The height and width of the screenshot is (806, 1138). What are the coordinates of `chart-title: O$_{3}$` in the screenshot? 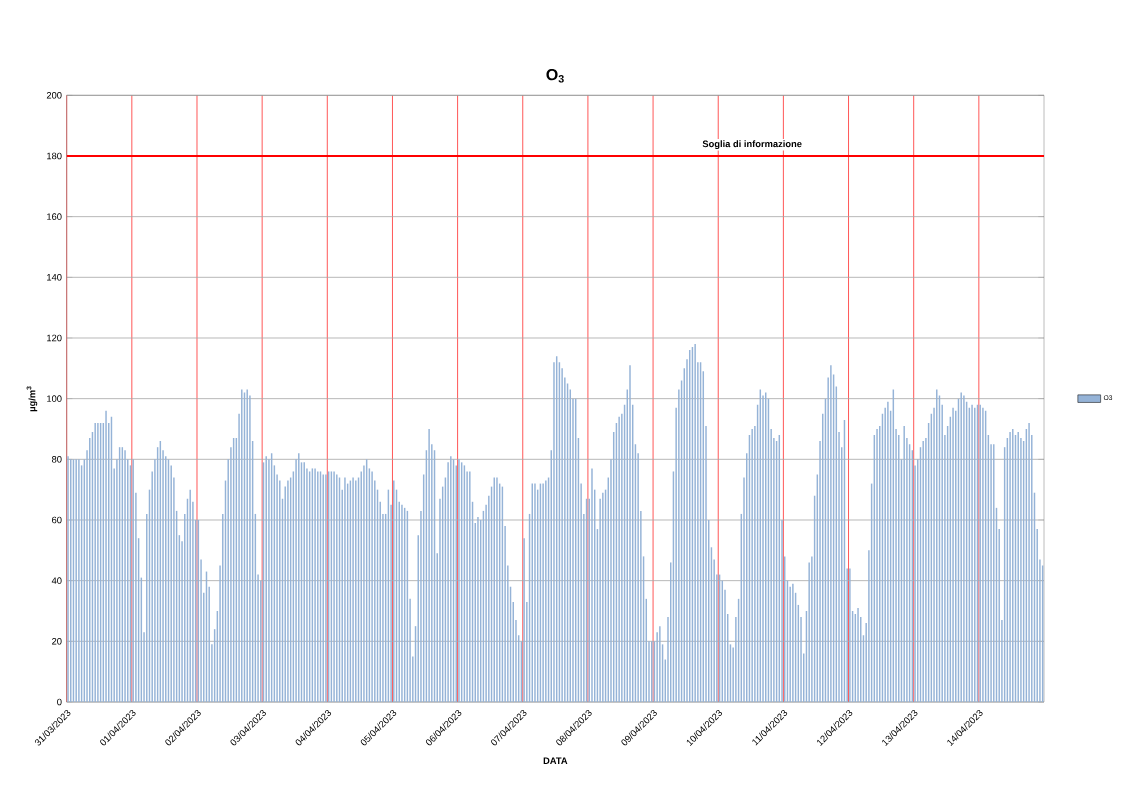 It's located at (555, 75).